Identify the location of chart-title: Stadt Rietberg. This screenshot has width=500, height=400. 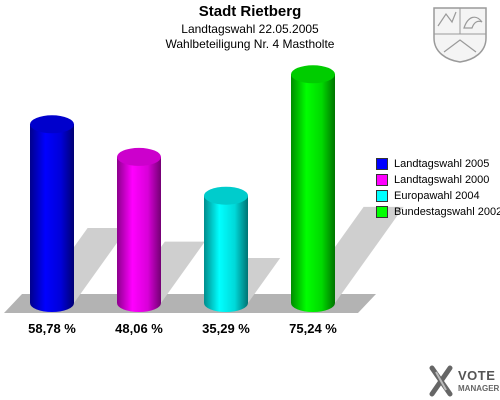
(250, 11).